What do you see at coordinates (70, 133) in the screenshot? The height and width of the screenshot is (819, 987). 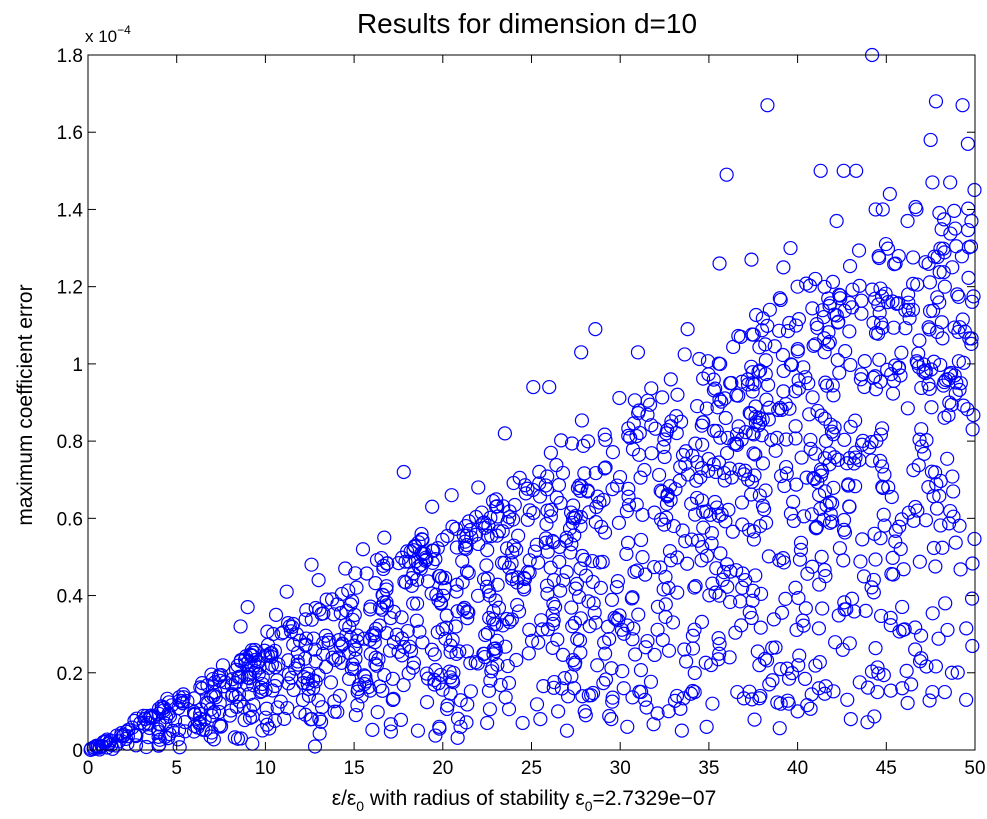 I see `y-tick-label: 1.6` at bounding box center [70, 133].